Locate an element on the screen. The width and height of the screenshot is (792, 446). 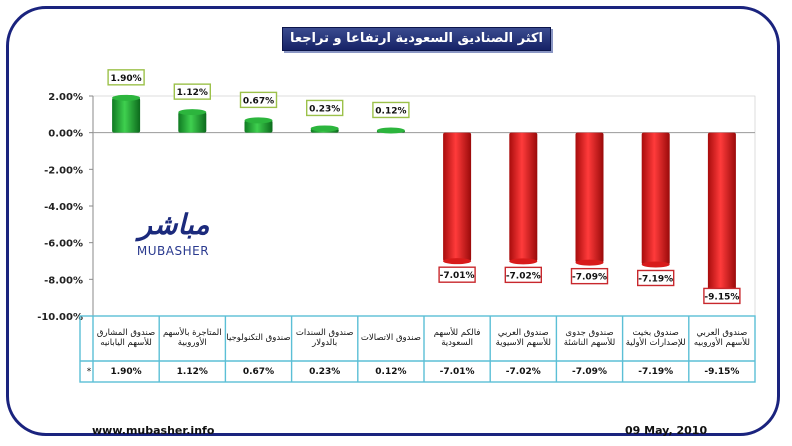
y-tick-label: -8.00% is located at coordinates (63, 280).